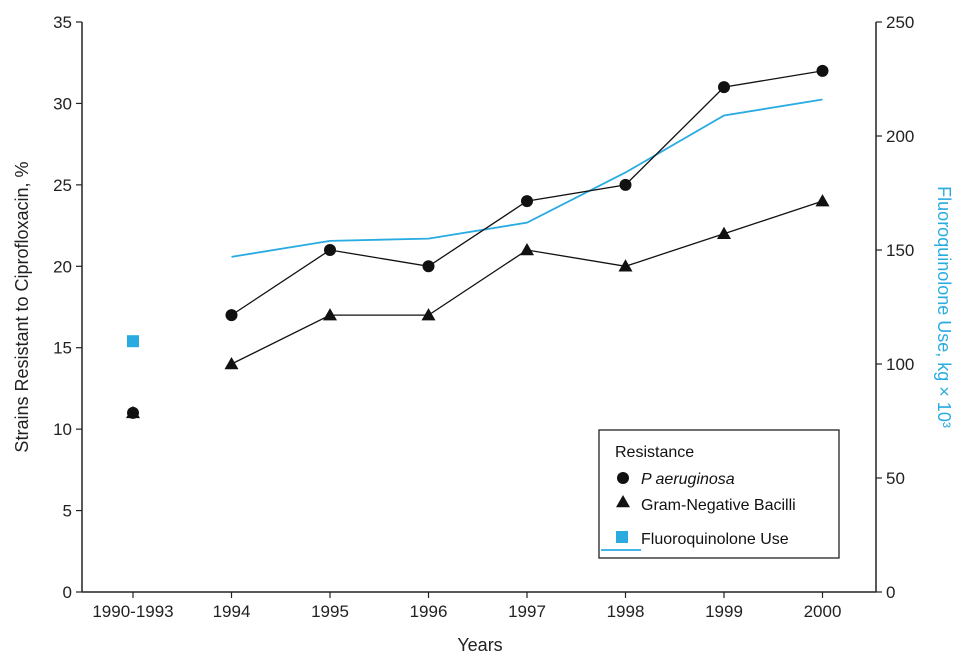 This screenshot has height=657, width=964. What do you see at coordinates (900, 250) in the screenshot?
I see `y-right-tick-label: 150` at bounding box center [900, 250].